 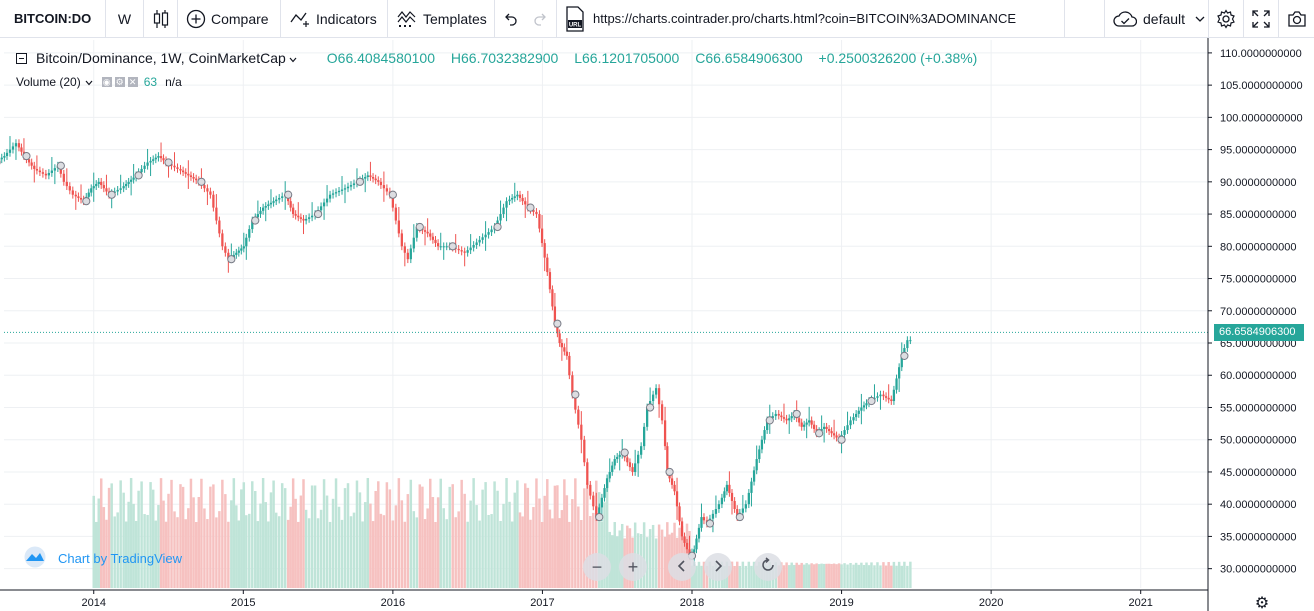 I want to click on axis-settings-gear-icon: ⚙, so click(x=1262, y=602).